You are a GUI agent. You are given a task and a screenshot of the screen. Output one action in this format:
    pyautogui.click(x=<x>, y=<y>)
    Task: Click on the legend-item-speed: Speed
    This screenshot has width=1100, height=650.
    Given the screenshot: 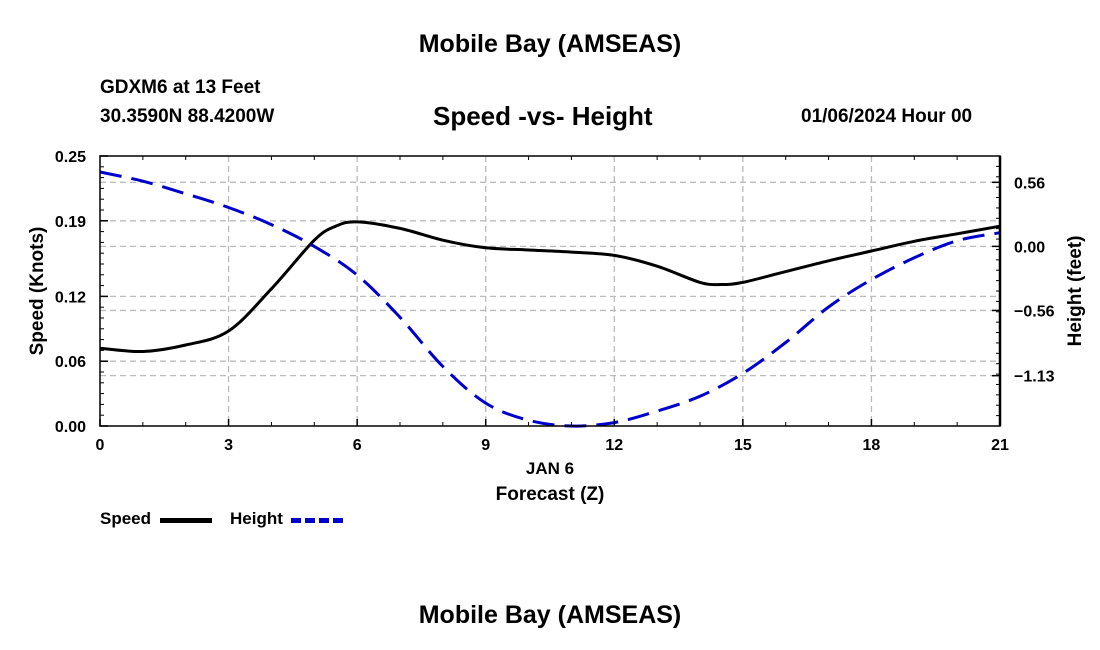 What is the action you would take?
    pyautogui.click(x=125, y=519)
    